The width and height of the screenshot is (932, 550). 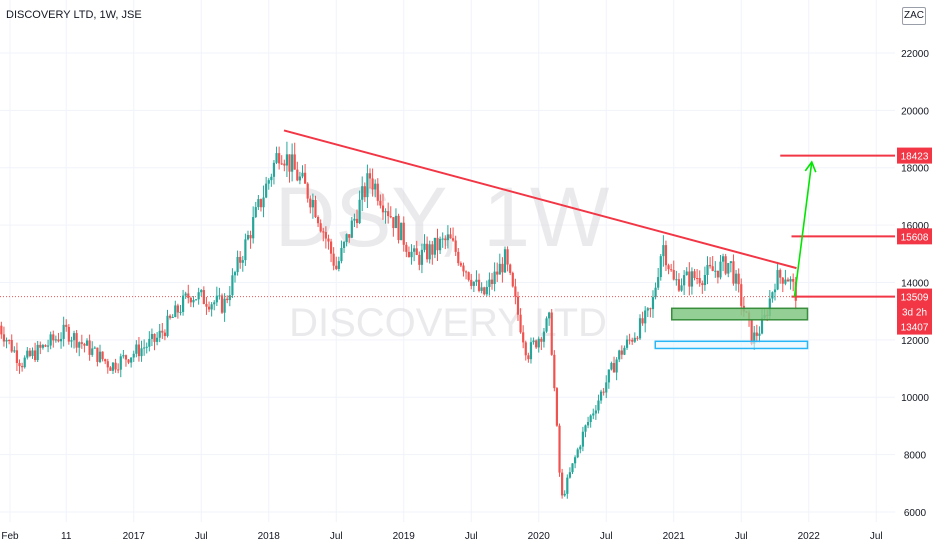 I want to click on countdown-tag: 3d 2h, so click(x=914, y=313).